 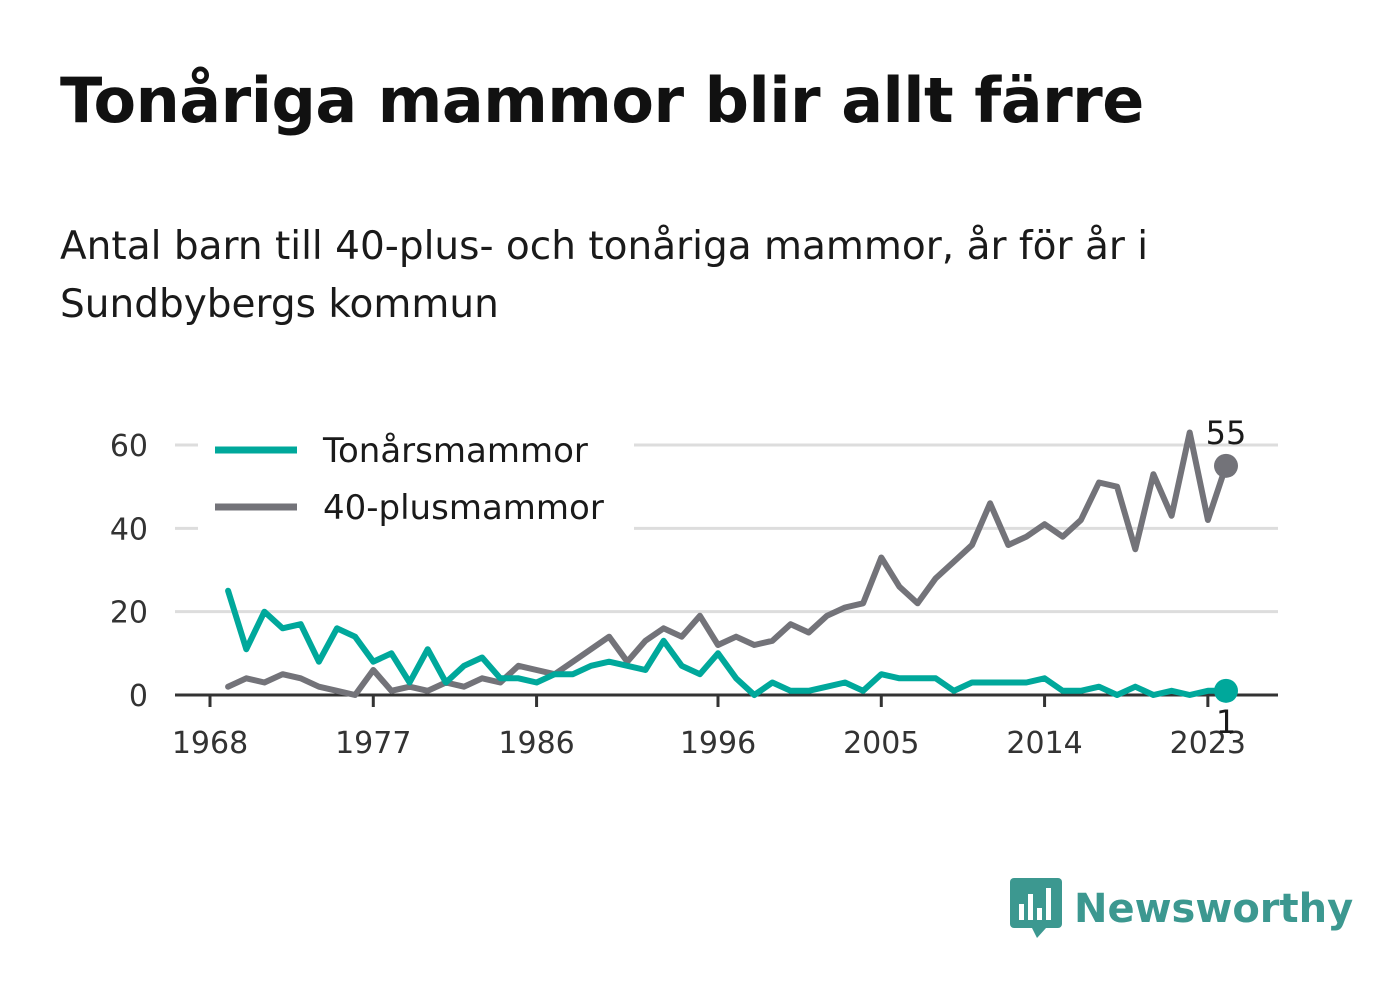 I want to click on brand-name: Newsworthy, so click(x=1214, y=909).